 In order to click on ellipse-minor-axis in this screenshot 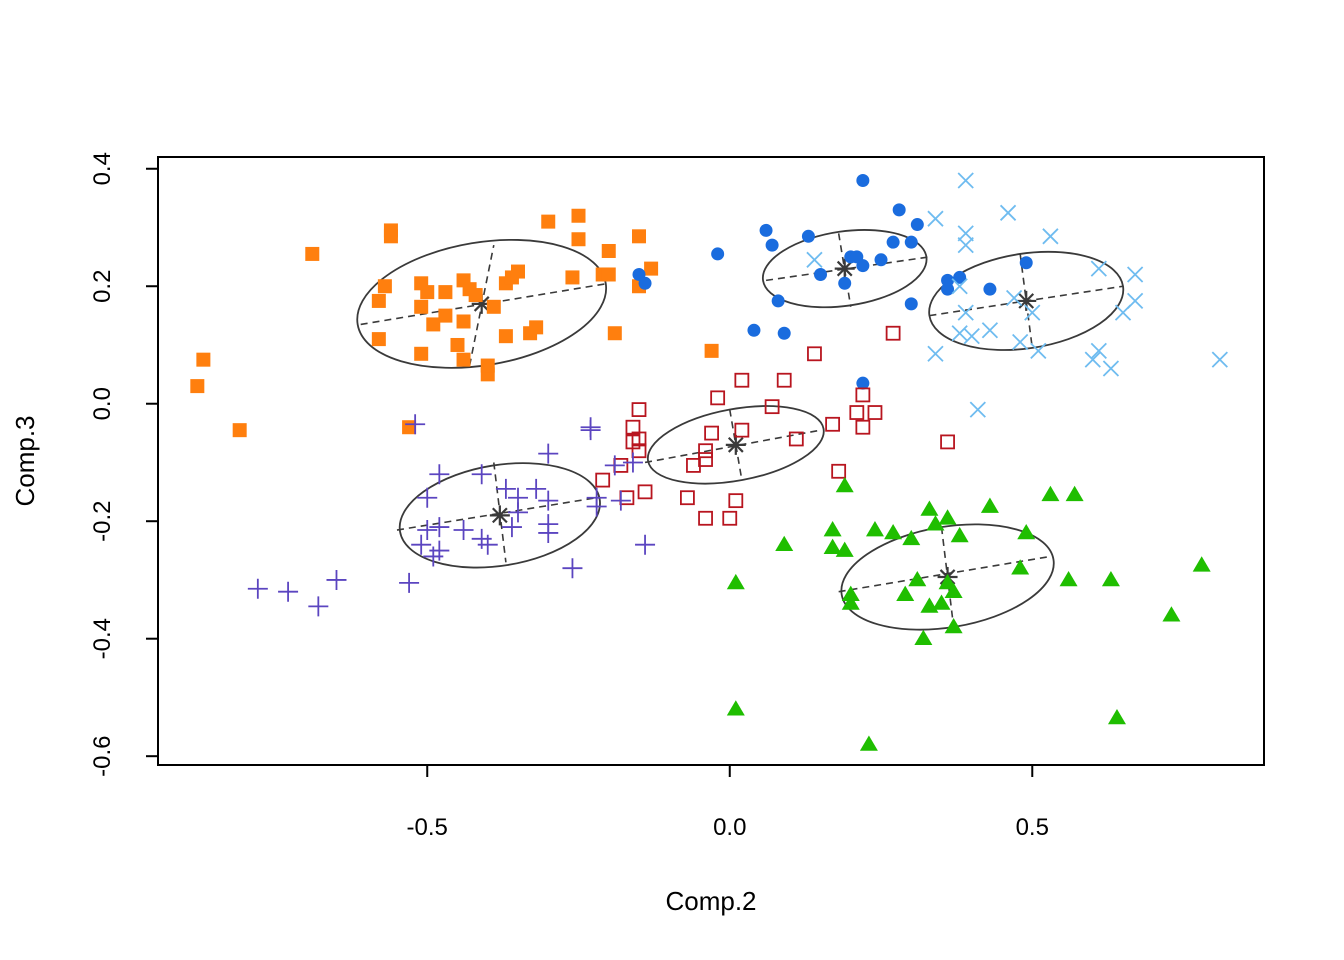, I will do `click(1026, 301)`.